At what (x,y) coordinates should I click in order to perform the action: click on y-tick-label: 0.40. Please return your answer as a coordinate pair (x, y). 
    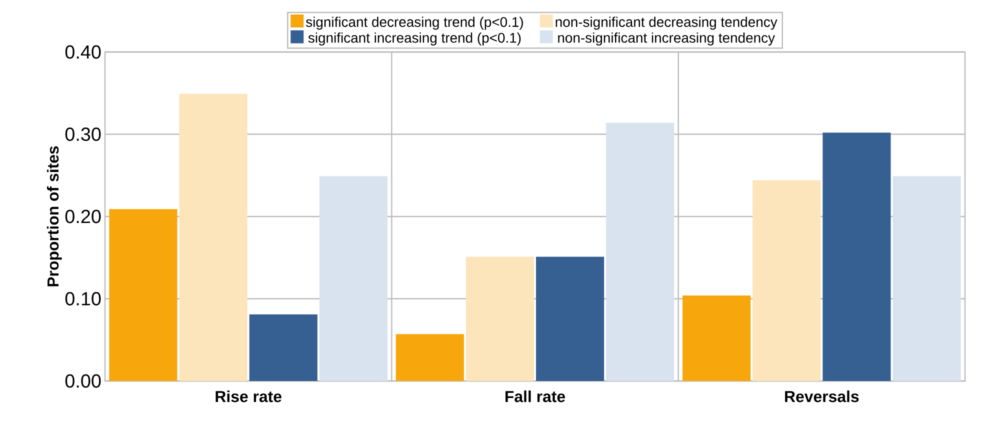
    Looking at the image, I should click on (83, 52).